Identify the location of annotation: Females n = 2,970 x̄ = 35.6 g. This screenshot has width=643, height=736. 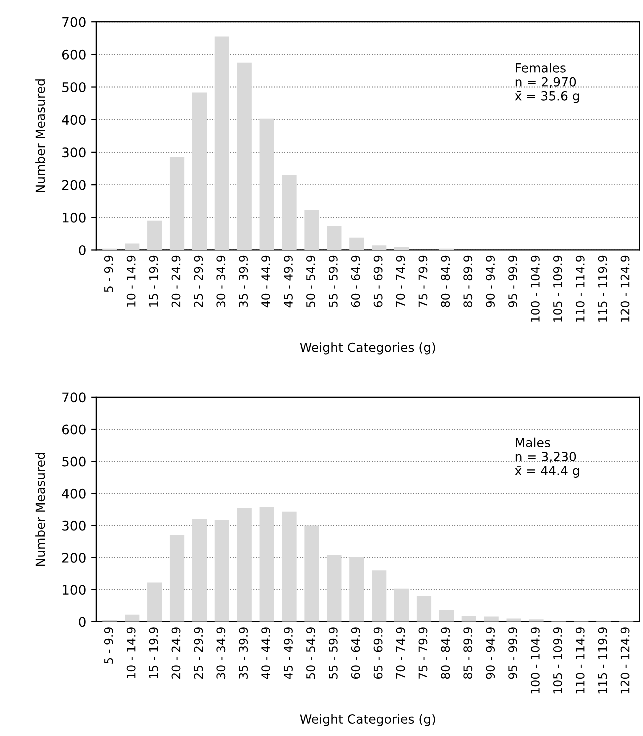
(547, 83).